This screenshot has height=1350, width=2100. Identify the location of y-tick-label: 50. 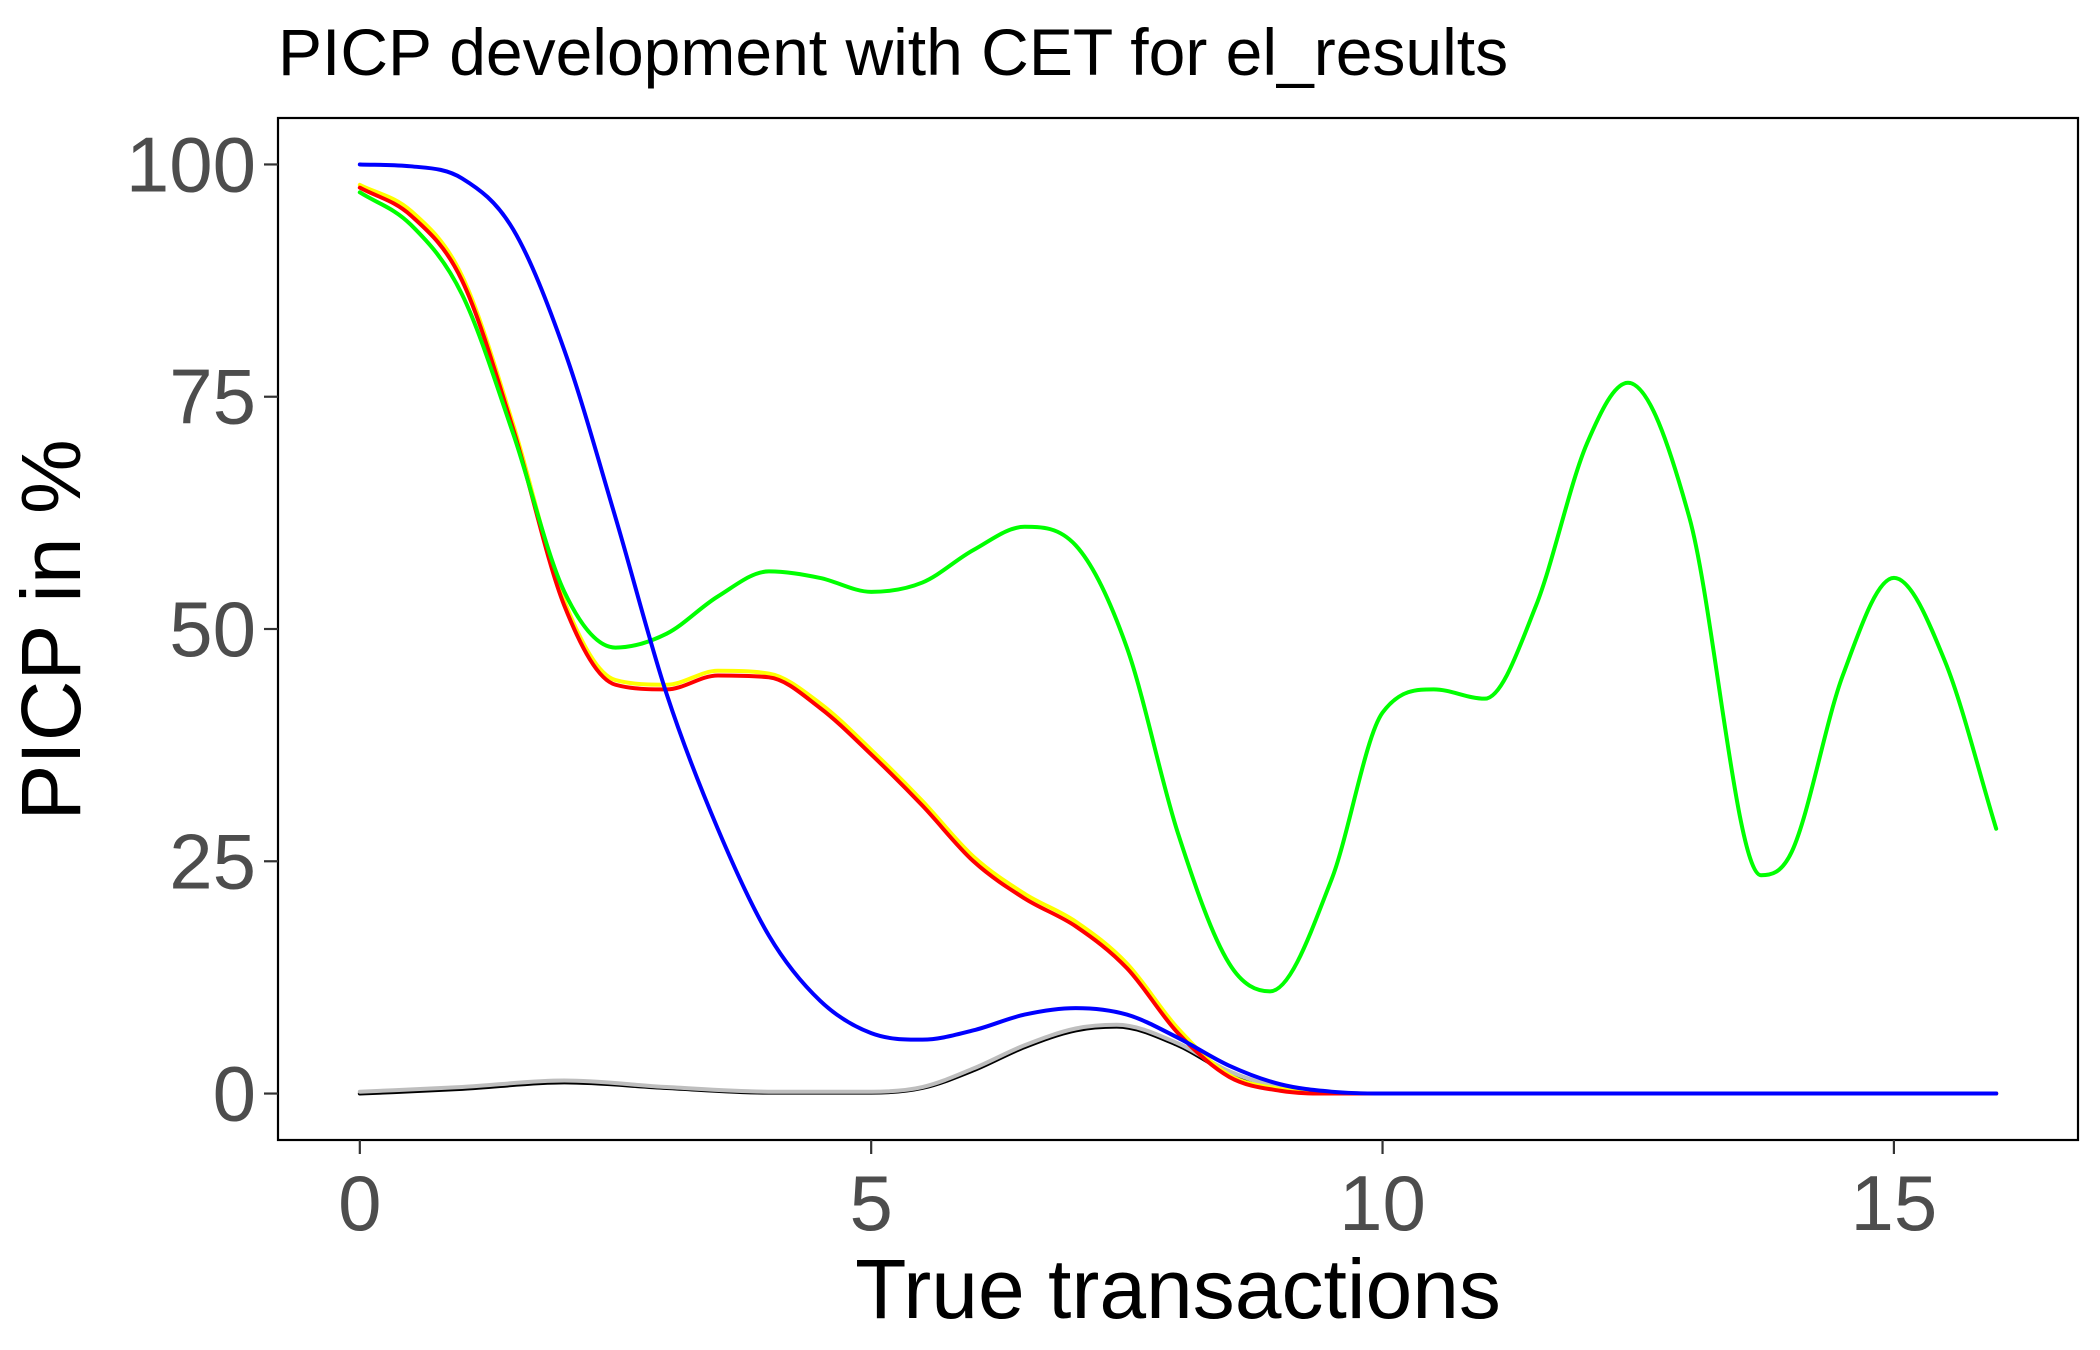
(212, 629).